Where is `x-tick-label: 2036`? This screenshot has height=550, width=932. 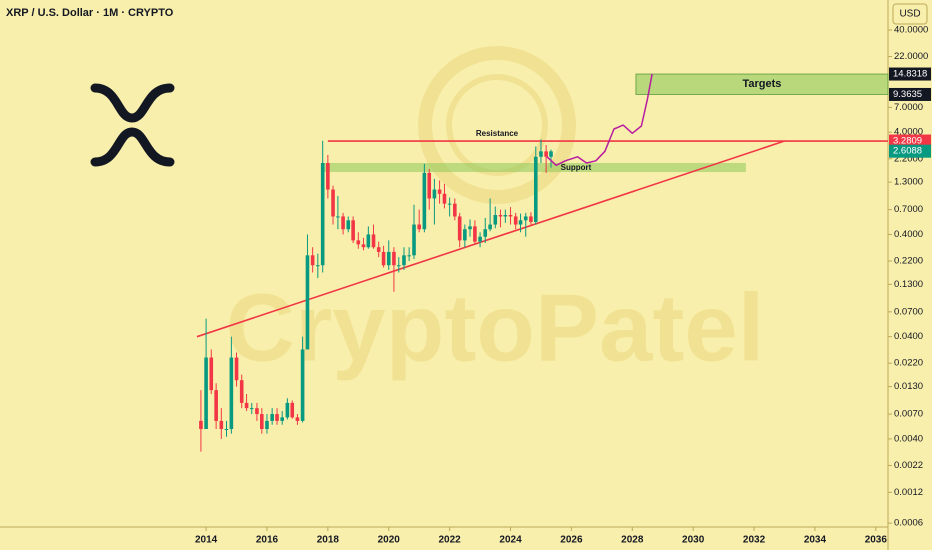
x-tick-label: 2036 is located at coordinates (876, 540).